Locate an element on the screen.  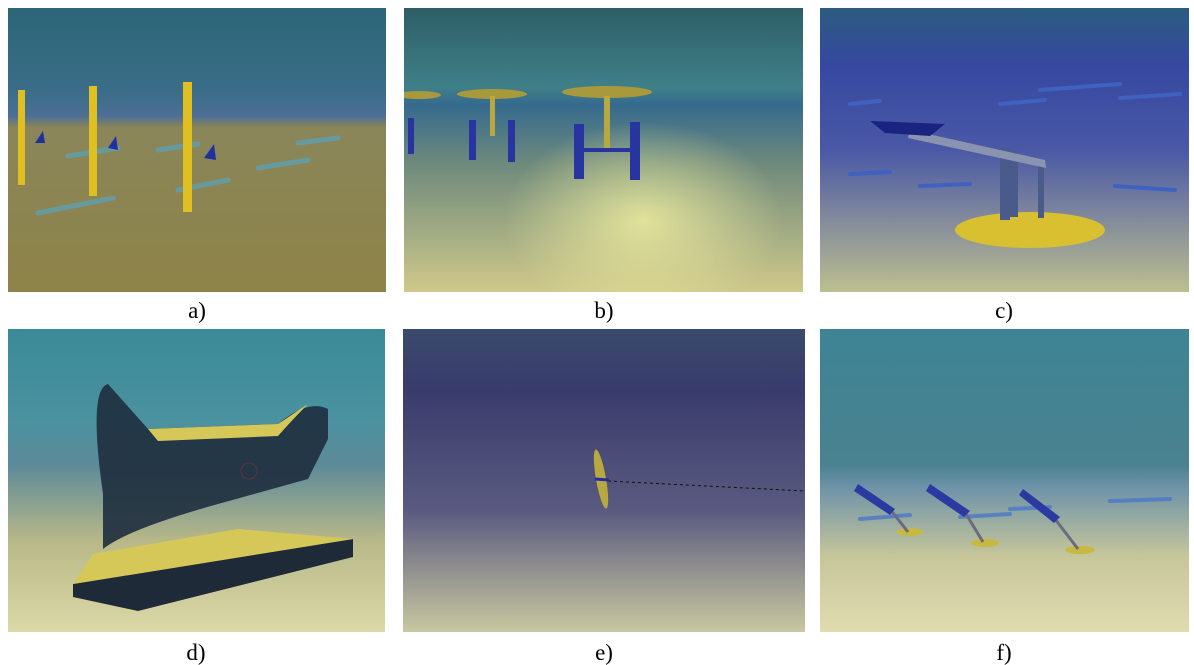
caption: e) is located at coordinates (604, 652).